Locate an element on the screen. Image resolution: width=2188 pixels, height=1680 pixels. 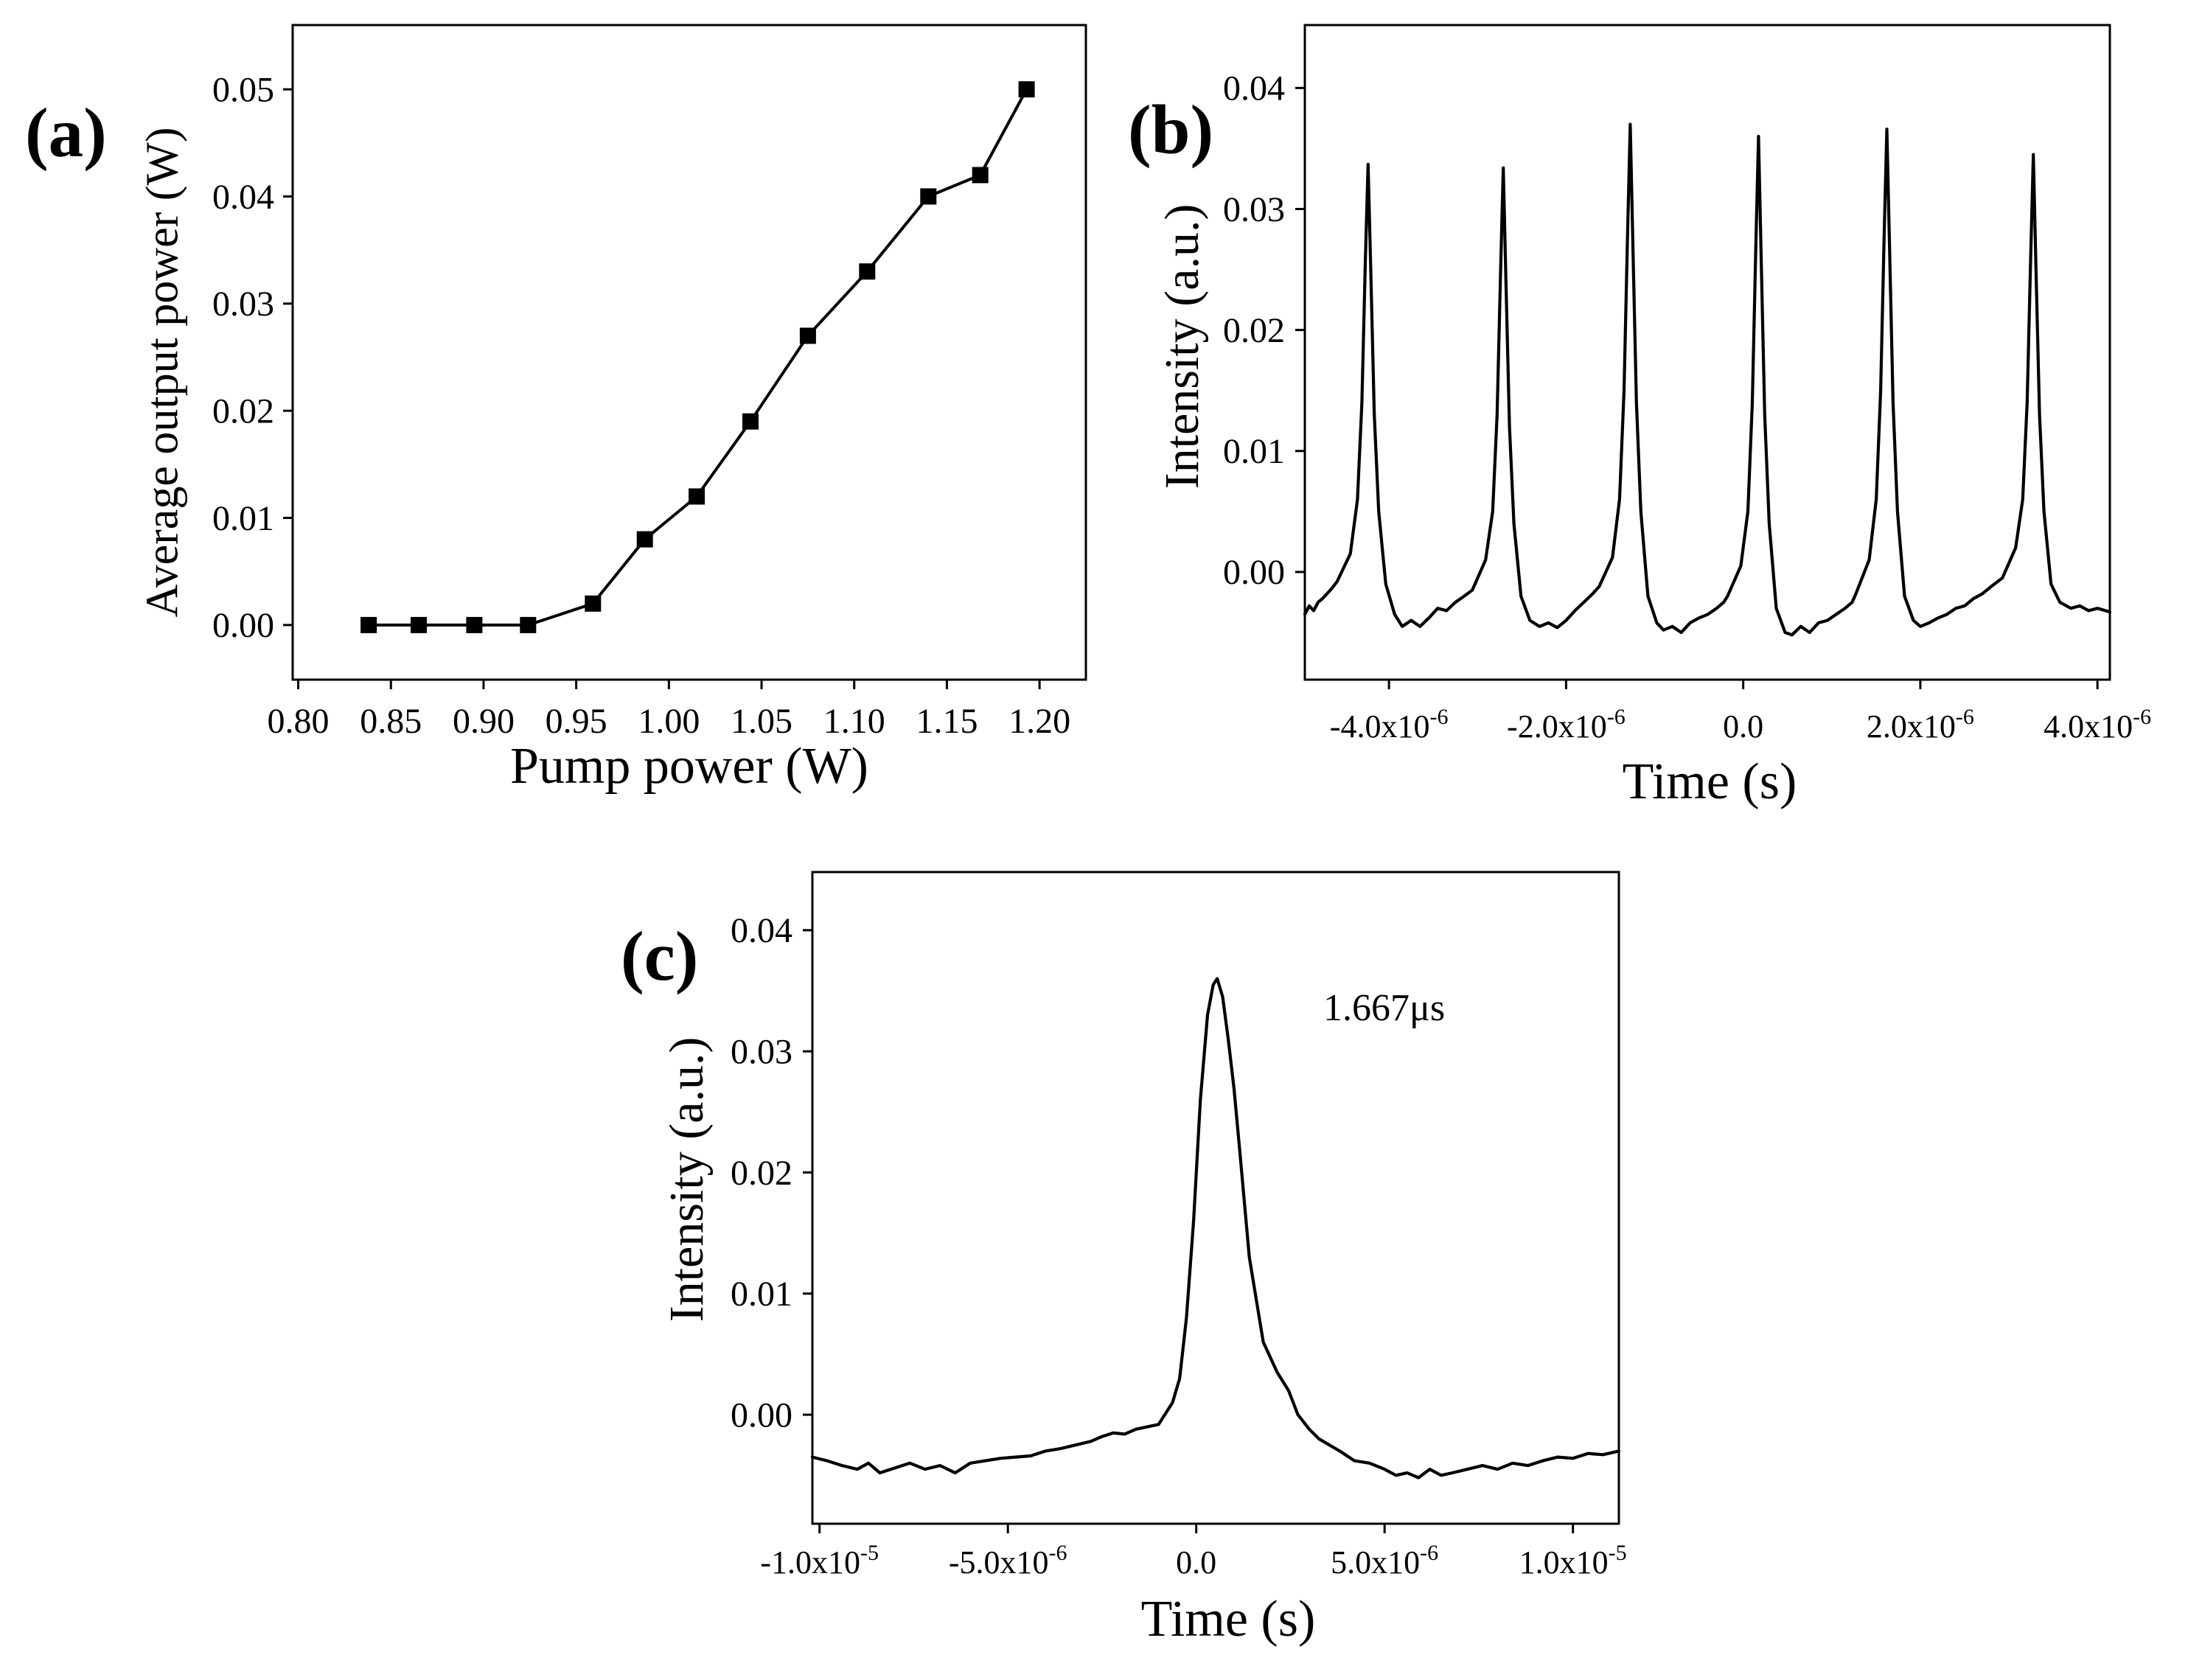
x-tick-label-mantissa: -1.0x10 is located at coordinates (810, 1562).